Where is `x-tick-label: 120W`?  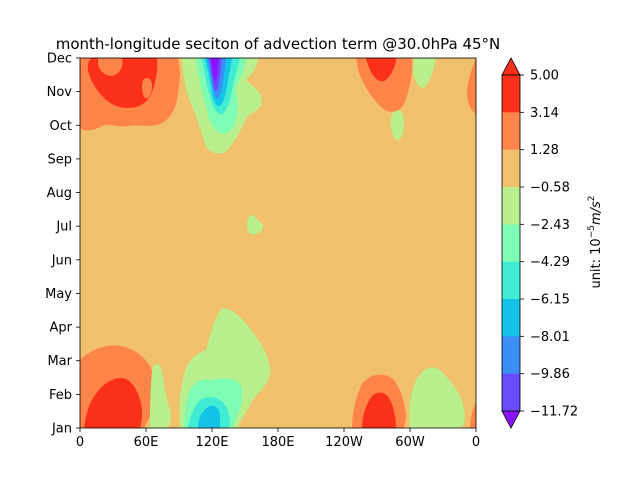 x-tick-label: 120W is located at coordinates (344, 442).